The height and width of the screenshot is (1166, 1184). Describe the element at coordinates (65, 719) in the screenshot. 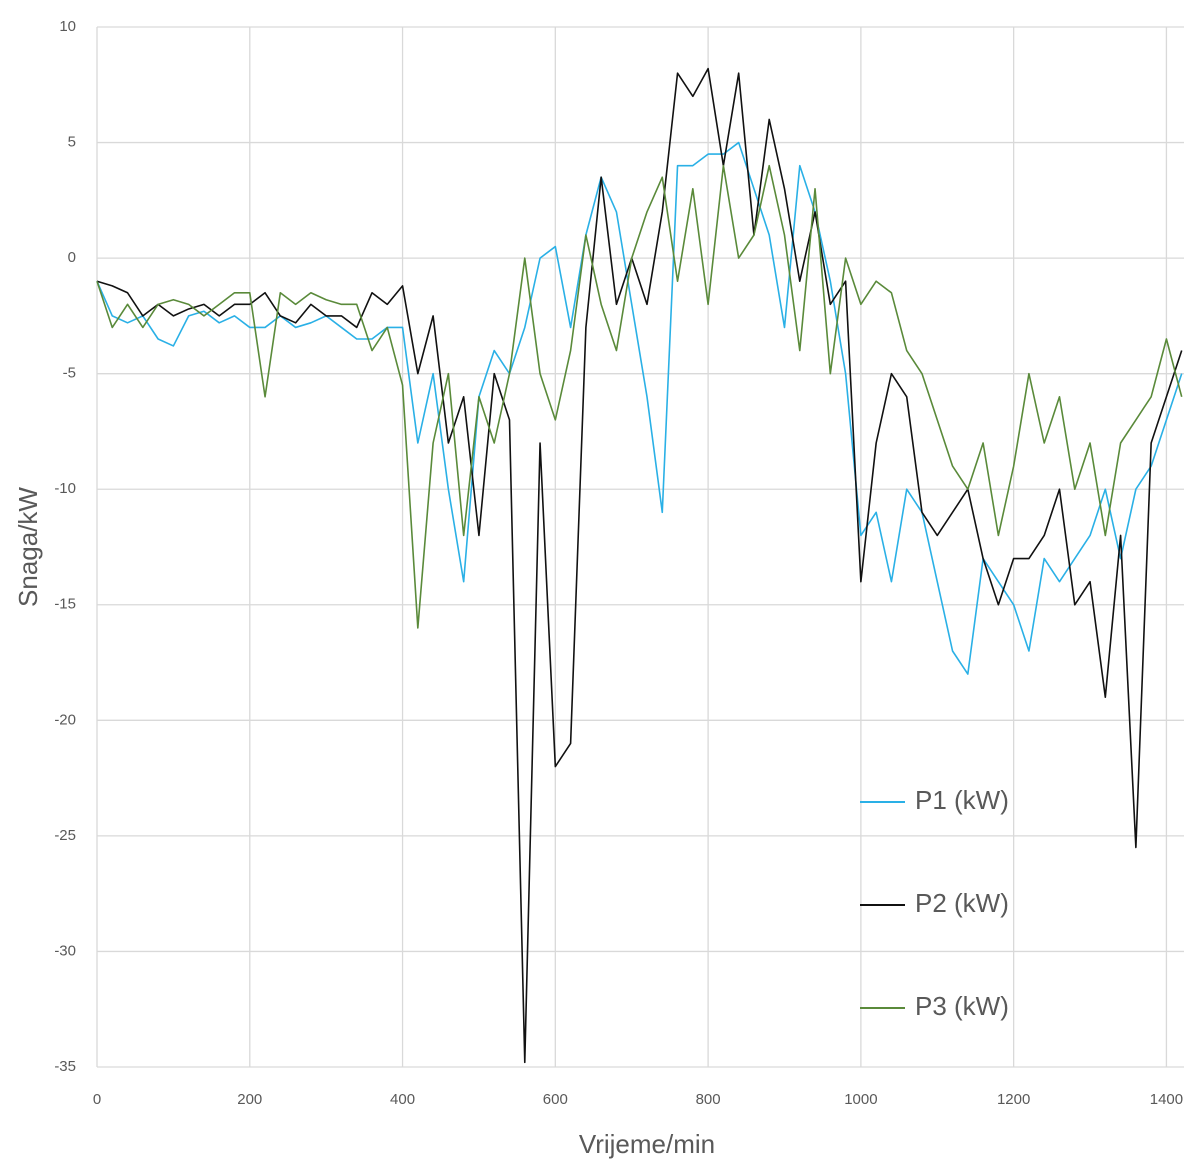

I see `y-tick-label: -20` at that location.